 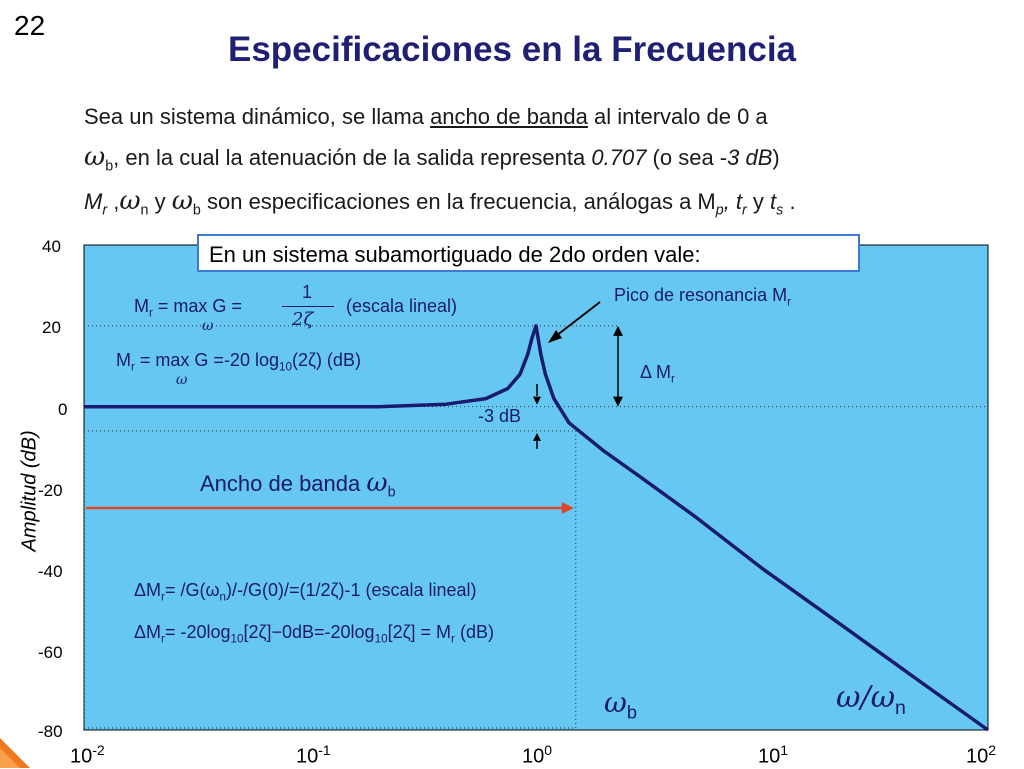 I want to click on mp-sub: p, so click(x=719, y=210).